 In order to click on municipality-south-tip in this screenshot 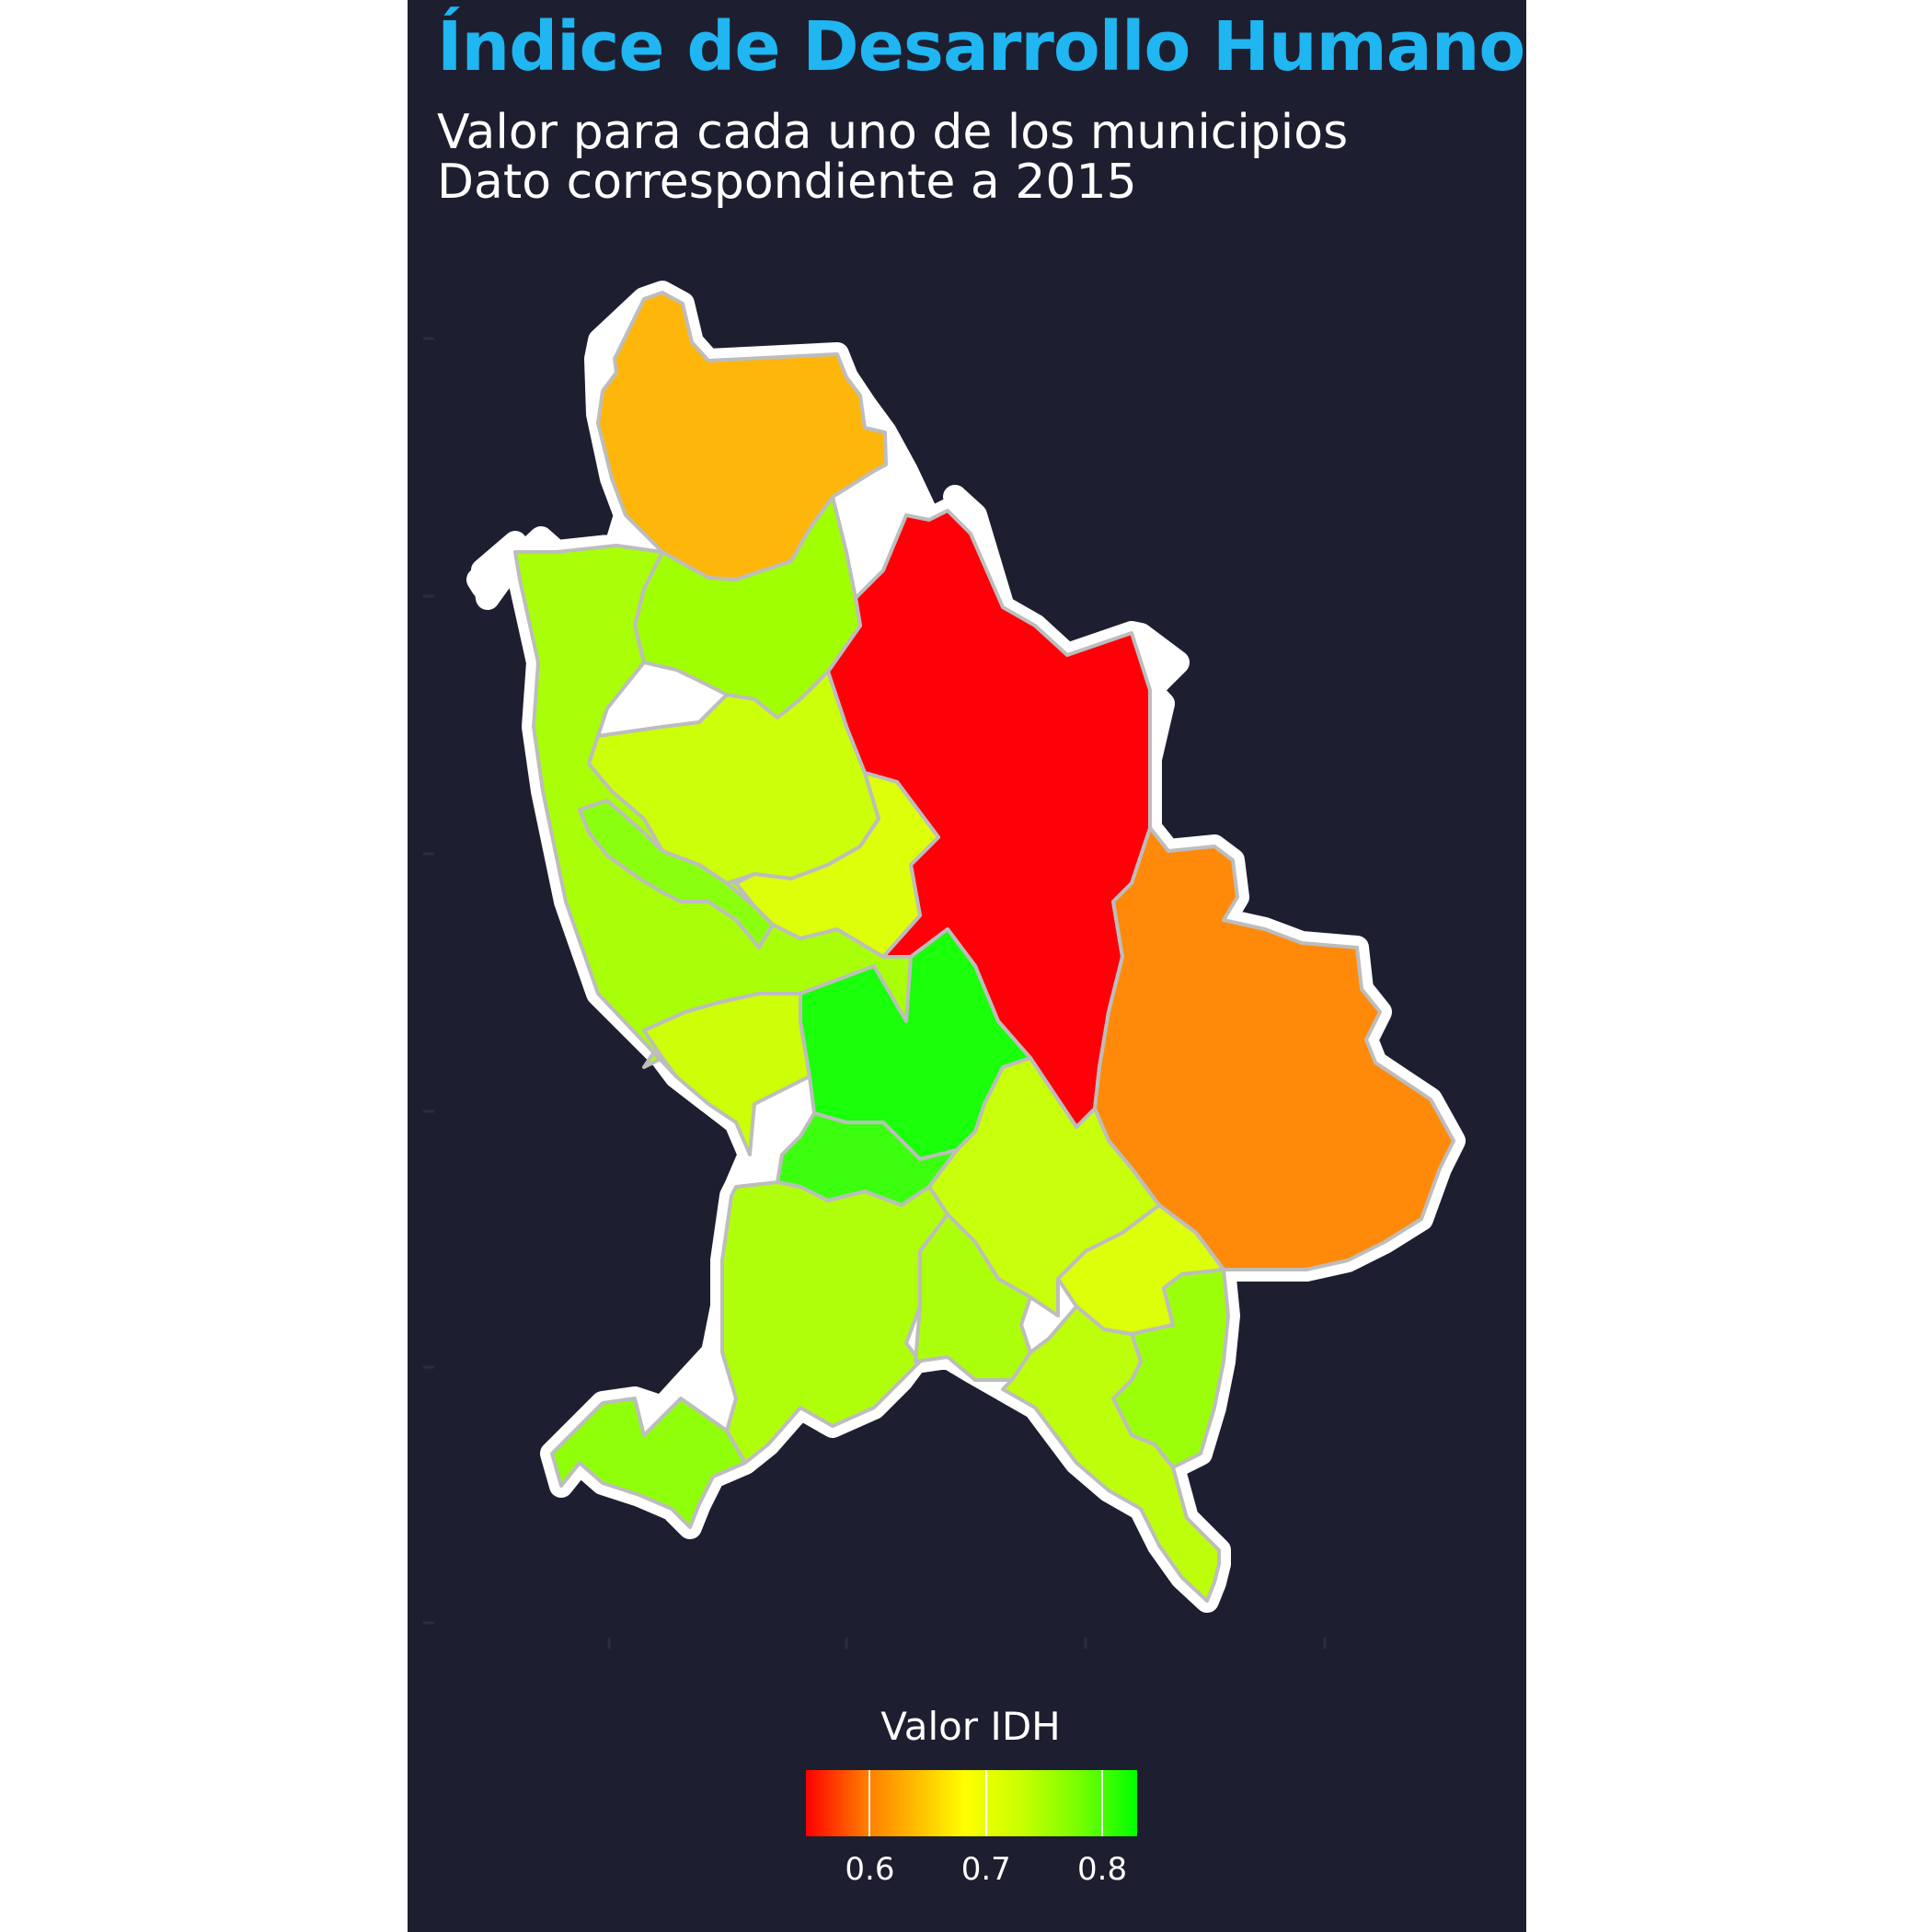, I will do `click(1111, 1454)`.